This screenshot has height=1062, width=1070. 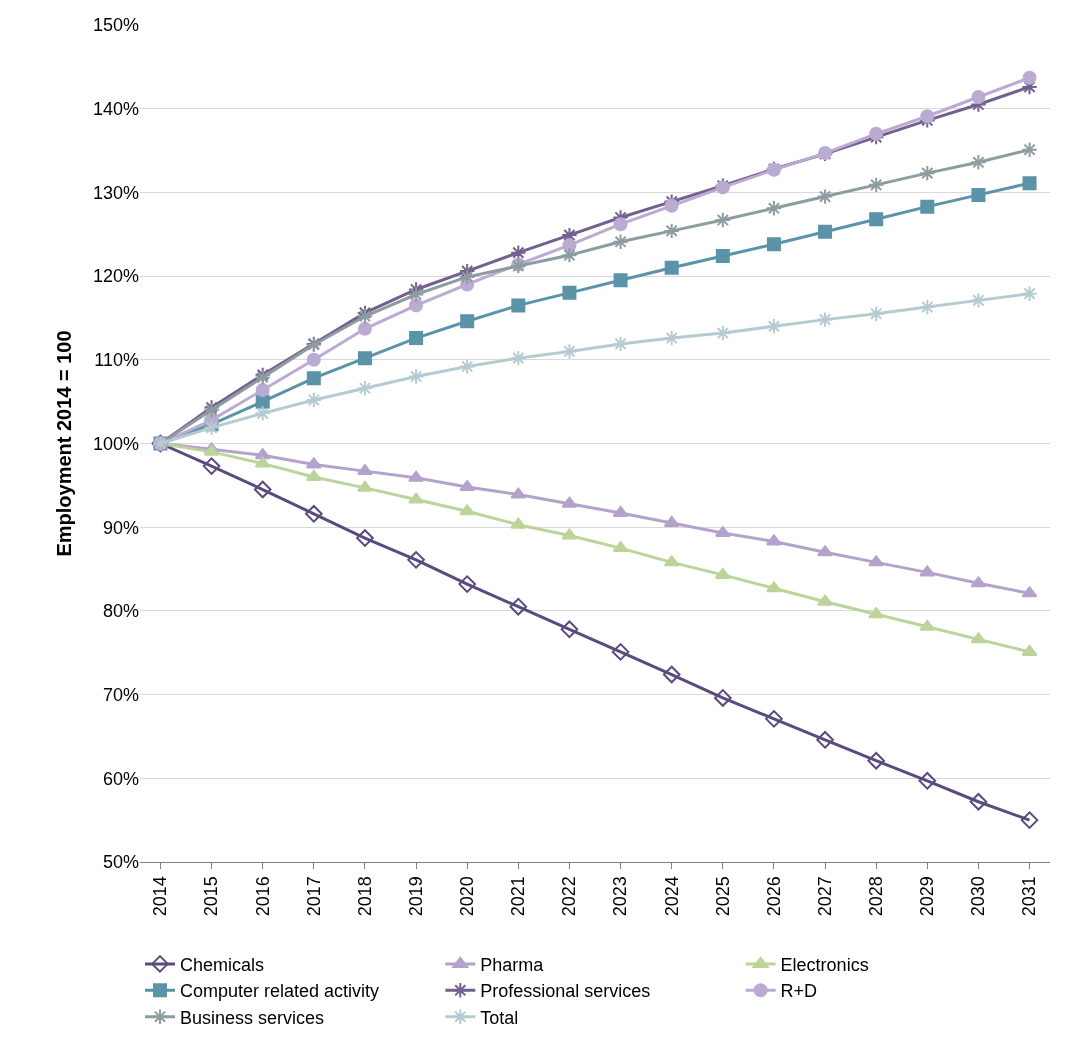 What do you see at coordinates (313, 896) in the screenshot?
I see `x-tick-label: 2017` at bounding box center [313, 896].